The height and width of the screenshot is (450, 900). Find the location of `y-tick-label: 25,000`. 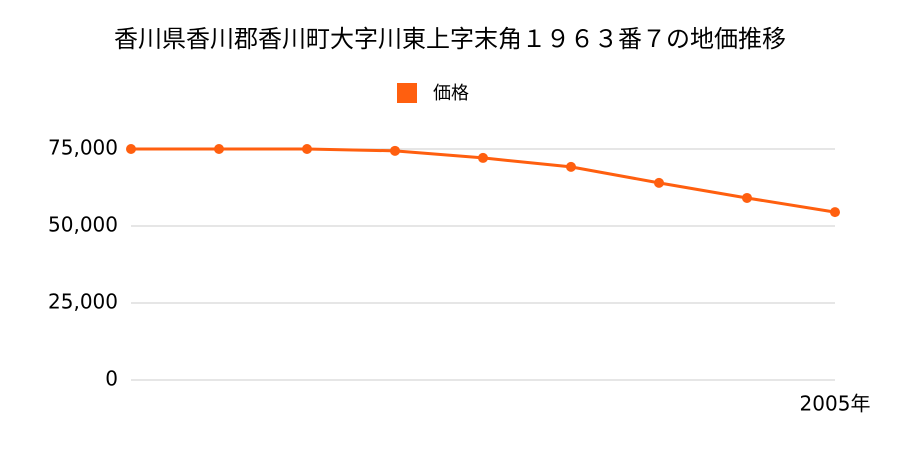

y-tick-label: 25,000 is located at coordinates (83, 302).